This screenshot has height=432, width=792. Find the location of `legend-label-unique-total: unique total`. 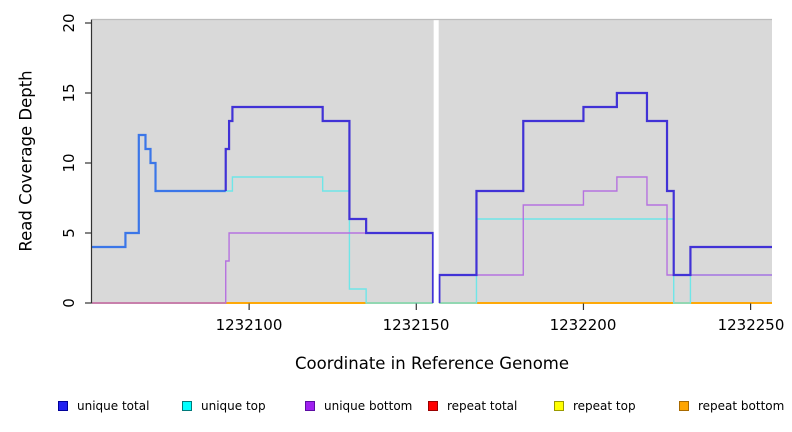

legend-label-unique-total: unique total is located at coordinates (113, 406).